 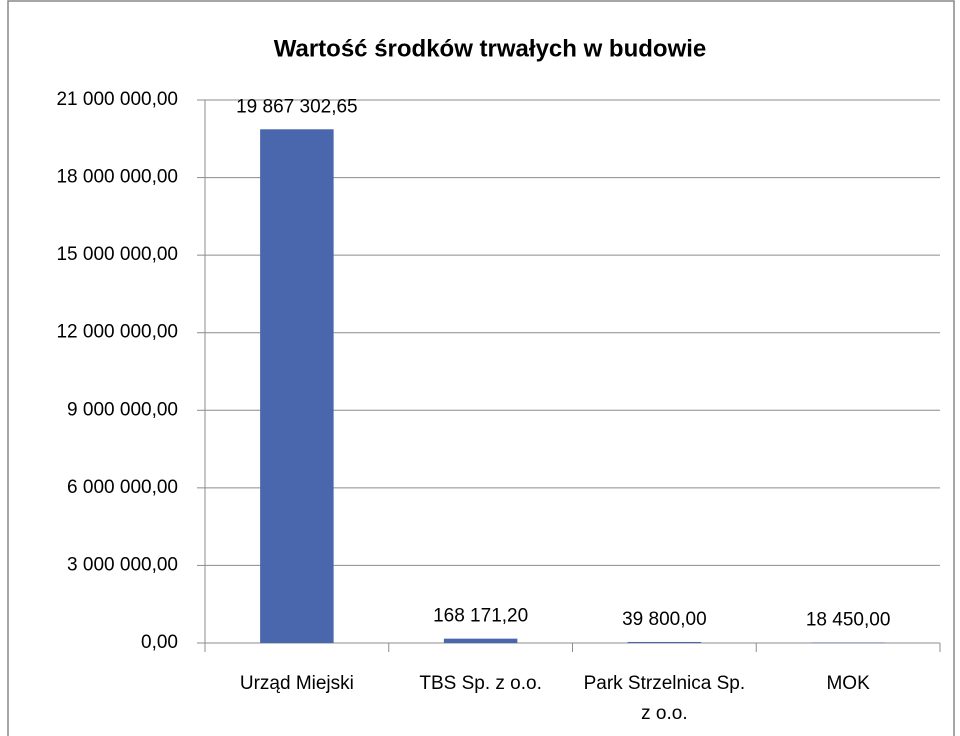 What do you see at coordinates (122, 487) in the screenshot?
I see `y-tick-label: 6 000 000,00` at bounding box center [122, 487].